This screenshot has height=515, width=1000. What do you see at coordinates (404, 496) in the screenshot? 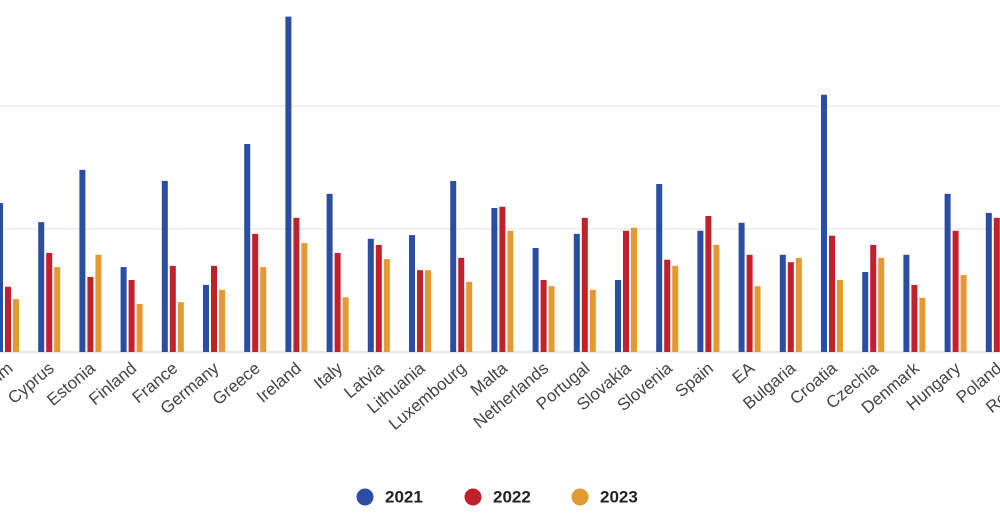
I see `legend-label: 2021` at bounding box center [404, 496].